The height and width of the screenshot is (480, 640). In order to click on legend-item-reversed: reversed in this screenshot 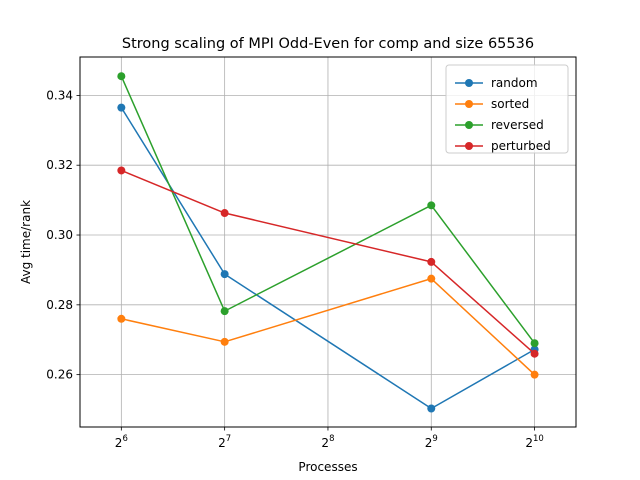, I will do `click(499, 125)`.